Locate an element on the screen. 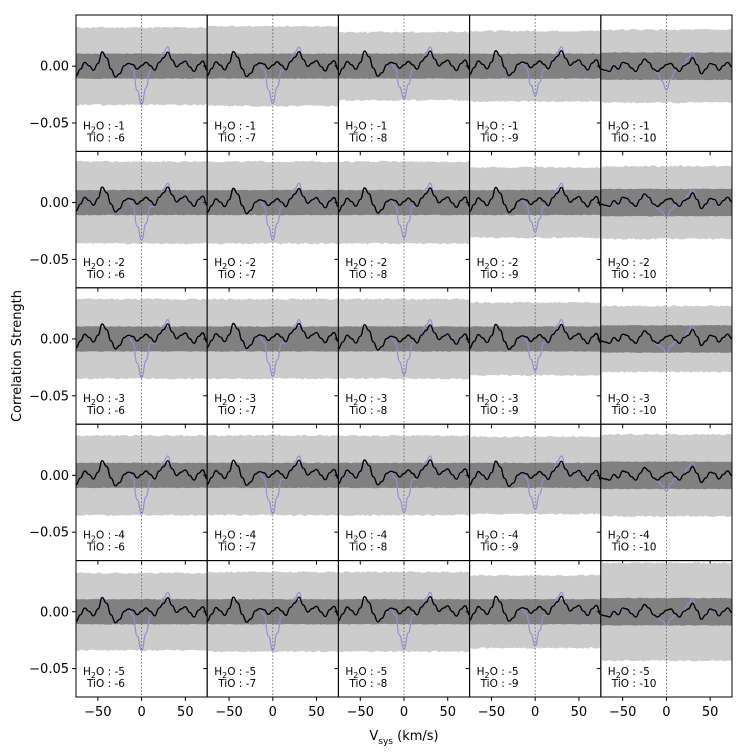  x-title-sub: sys is located at coordinates (385, 742).